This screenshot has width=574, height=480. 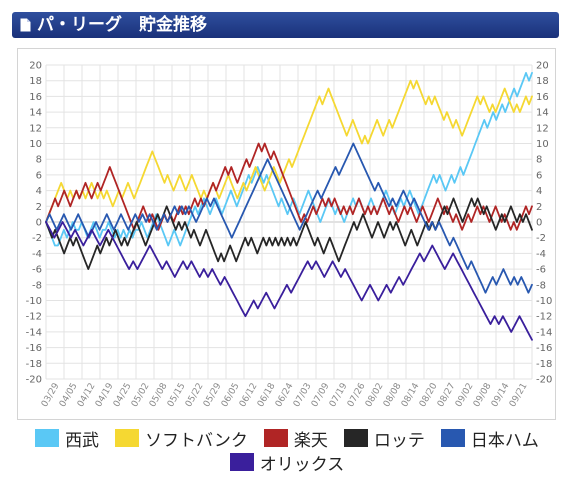 What do you see at coordinates (34, 317) in the screenshot?
I see `y-tick-label-left: -12` at bounding box center [34, 317].